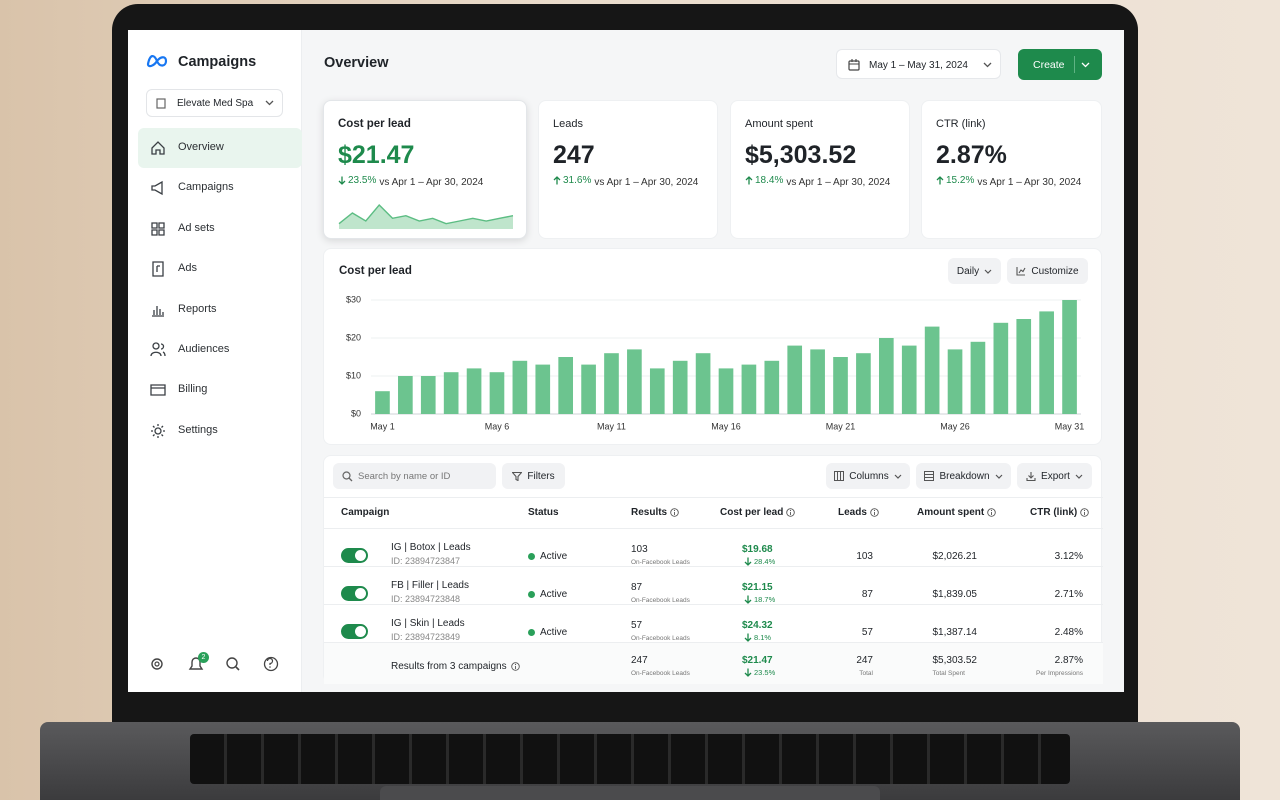 This screenshot has height=800, width=1280. I want to click on filters-label: Filters, so click(541, 476).